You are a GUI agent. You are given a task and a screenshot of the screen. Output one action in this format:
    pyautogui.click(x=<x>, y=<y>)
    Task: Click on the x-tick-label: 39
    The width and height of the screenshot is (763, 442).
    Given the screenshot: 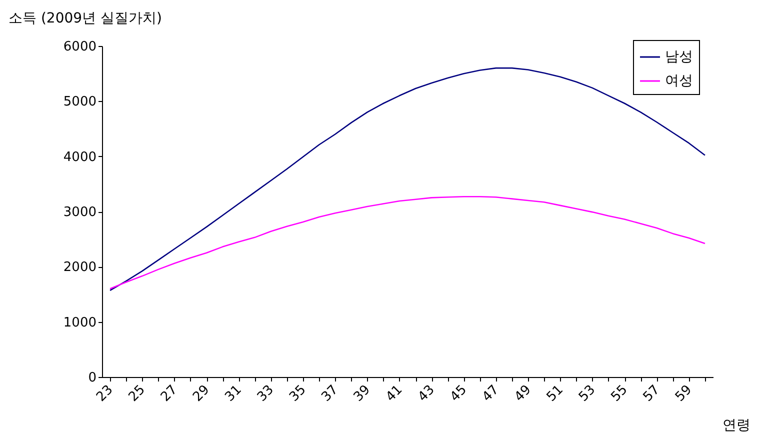 What is the action you would take?
    pyautogui.click(x=362, y=393)
    